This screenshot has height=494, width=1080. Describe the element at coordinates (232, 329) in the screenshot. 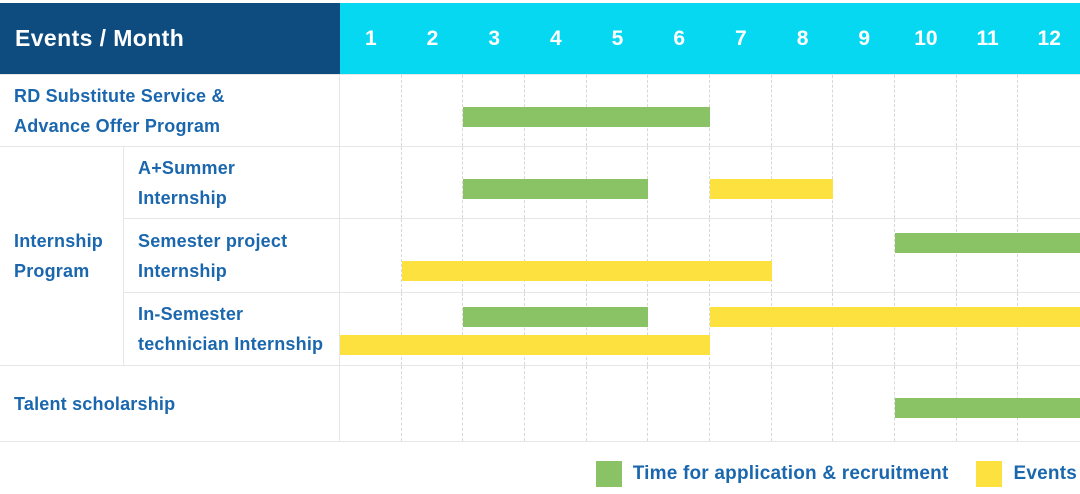

I see `row-label-in-semester-technician-internship: In-Semester technician Internship` at that location.